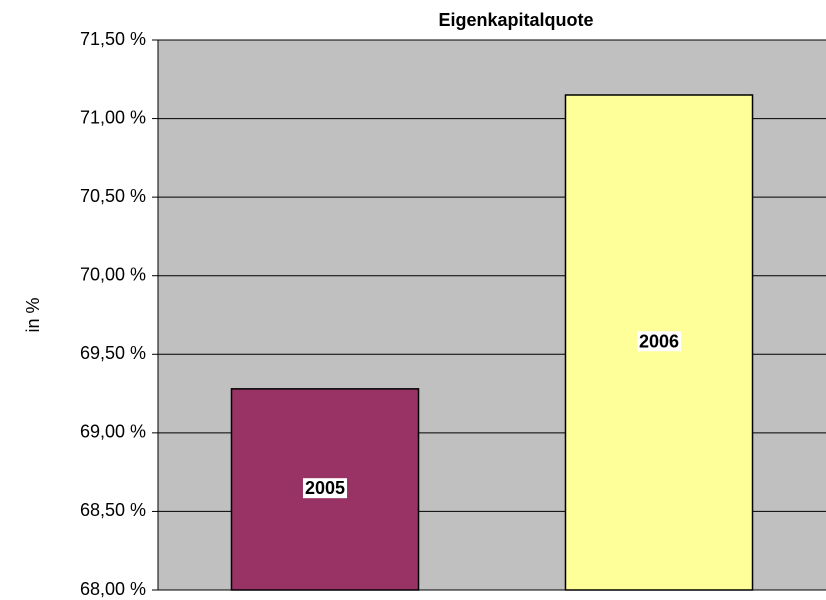  Describe the element at coordinates (33, 314) in the screenshot. I see `y-axis-label: in %` at that location.